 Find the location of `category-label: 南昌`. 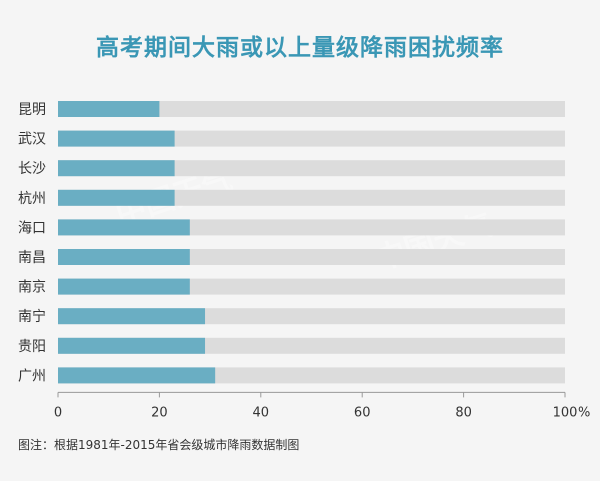

category-label: 南昌 is located at coordinates (32, 258).